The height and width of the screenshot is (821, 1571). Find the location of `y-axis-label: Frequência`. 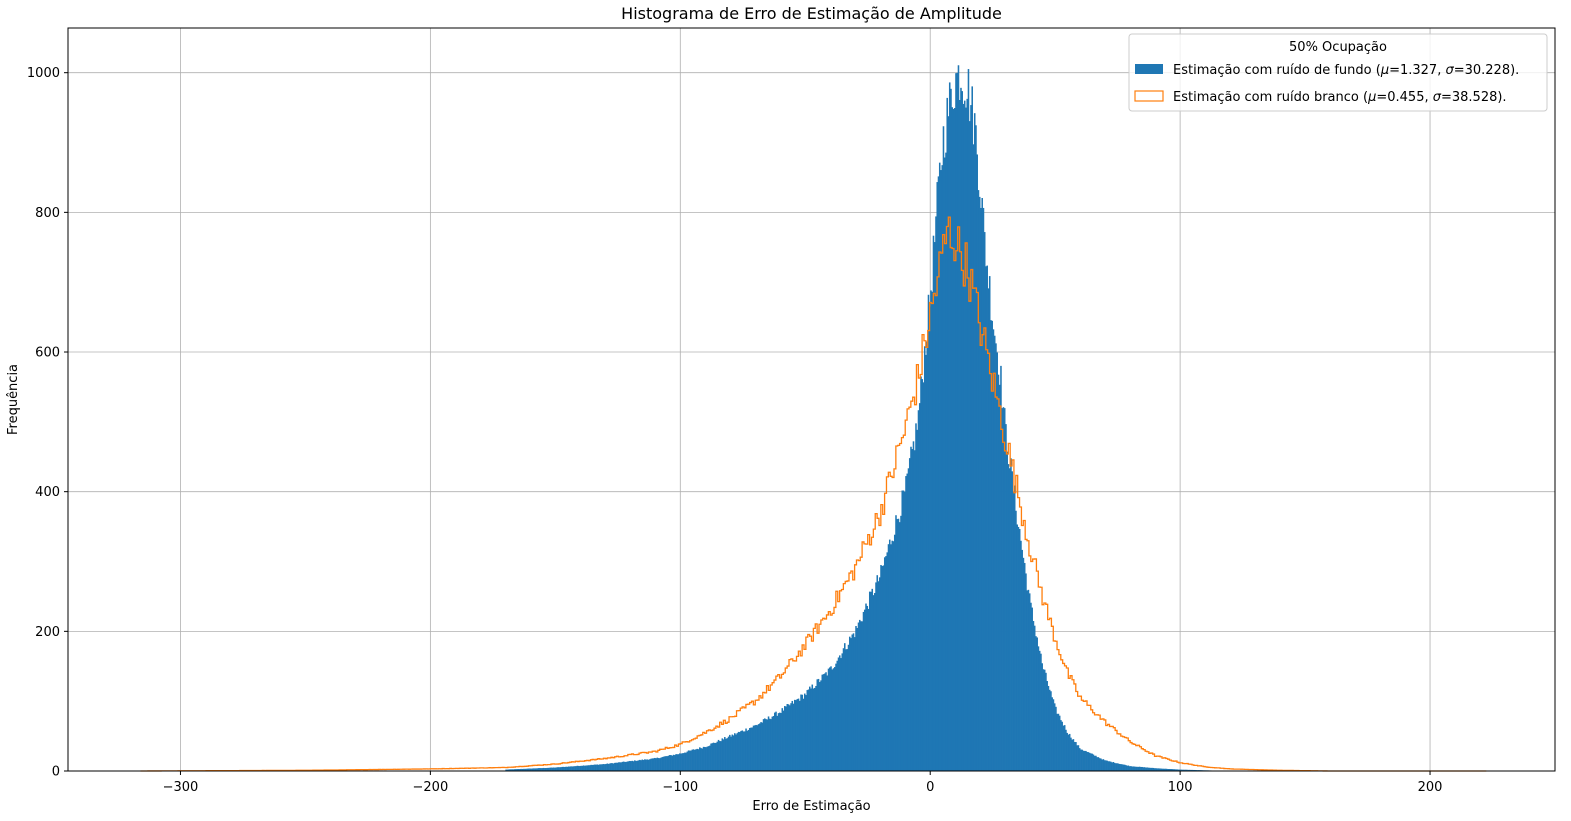

y-axis-label: Frequência is located at coordinates (13, 399).